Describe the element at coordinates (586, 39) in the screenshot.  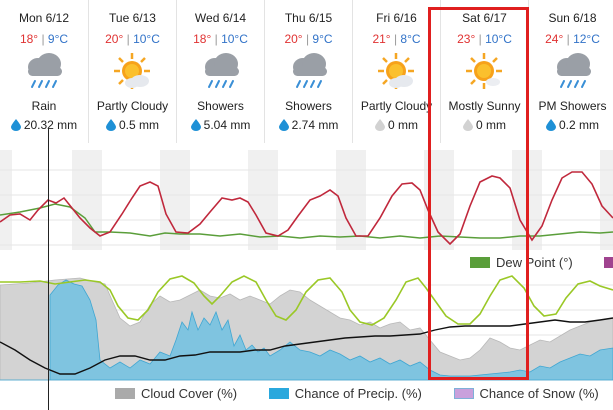
I see `low-temp: 12°C` at that location.